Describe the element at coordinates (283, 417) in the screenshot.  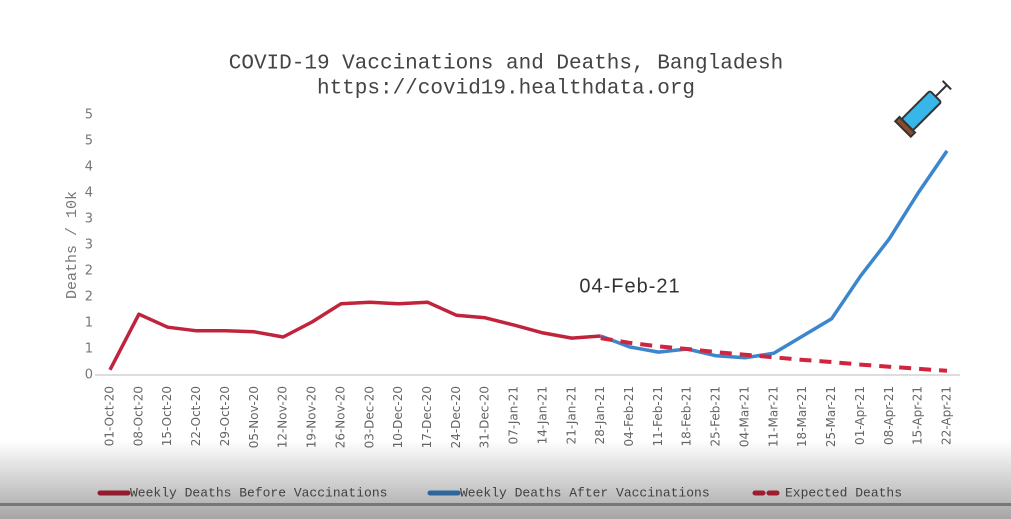
I see `x-tick-label: 12-Nov-20` at that location.